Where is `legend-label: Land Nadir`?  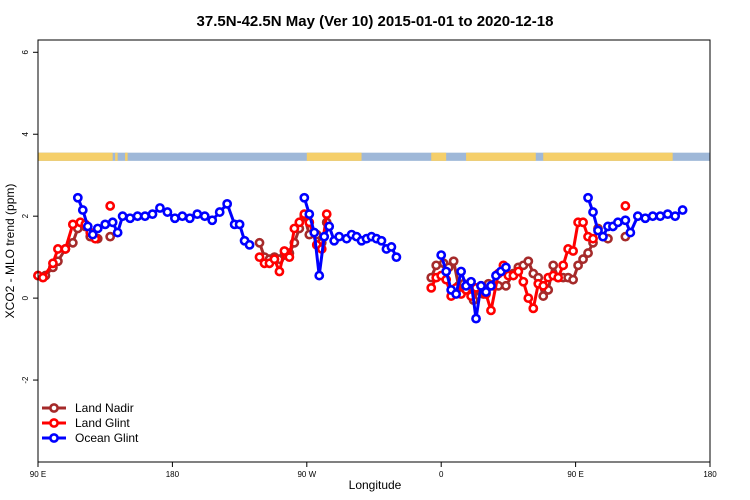
legend-label: Land Nadir is located at coordinates (104, 408).